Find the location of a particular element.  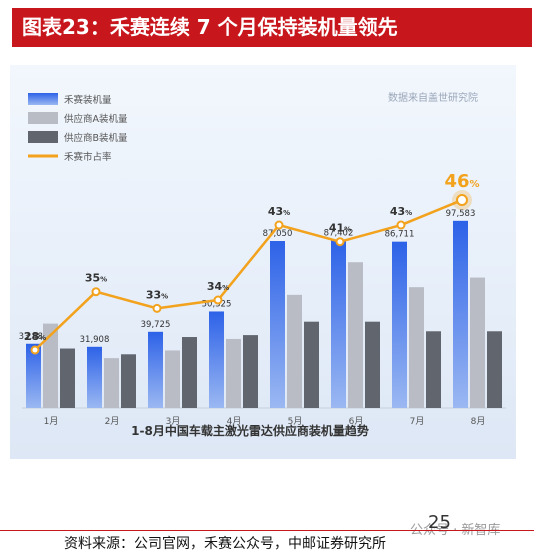

share-value-label: 35% is located at coordinates (96, 278).